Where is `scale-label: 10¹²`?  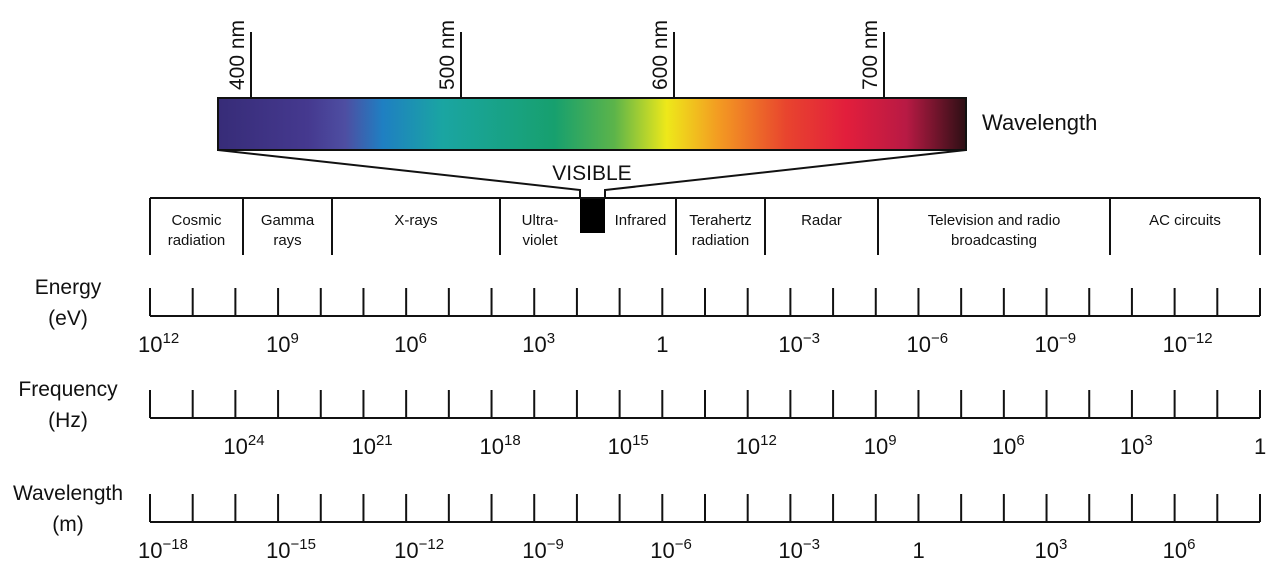 scale-label: 10¹² is located at coordinates (158, 343).